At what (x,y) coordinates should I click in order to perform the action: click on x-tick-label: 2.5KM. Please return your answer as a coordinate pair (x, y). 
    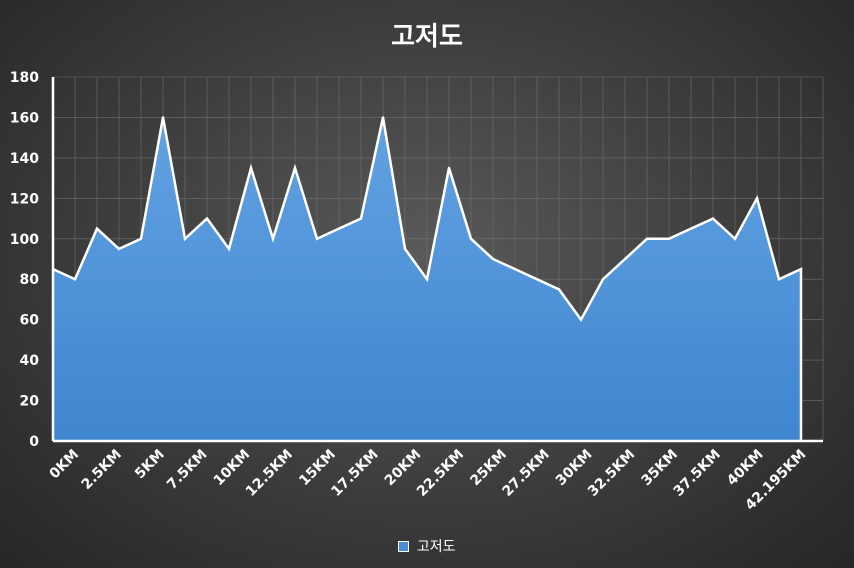
    Looking at the image, I should click on (102, 470).